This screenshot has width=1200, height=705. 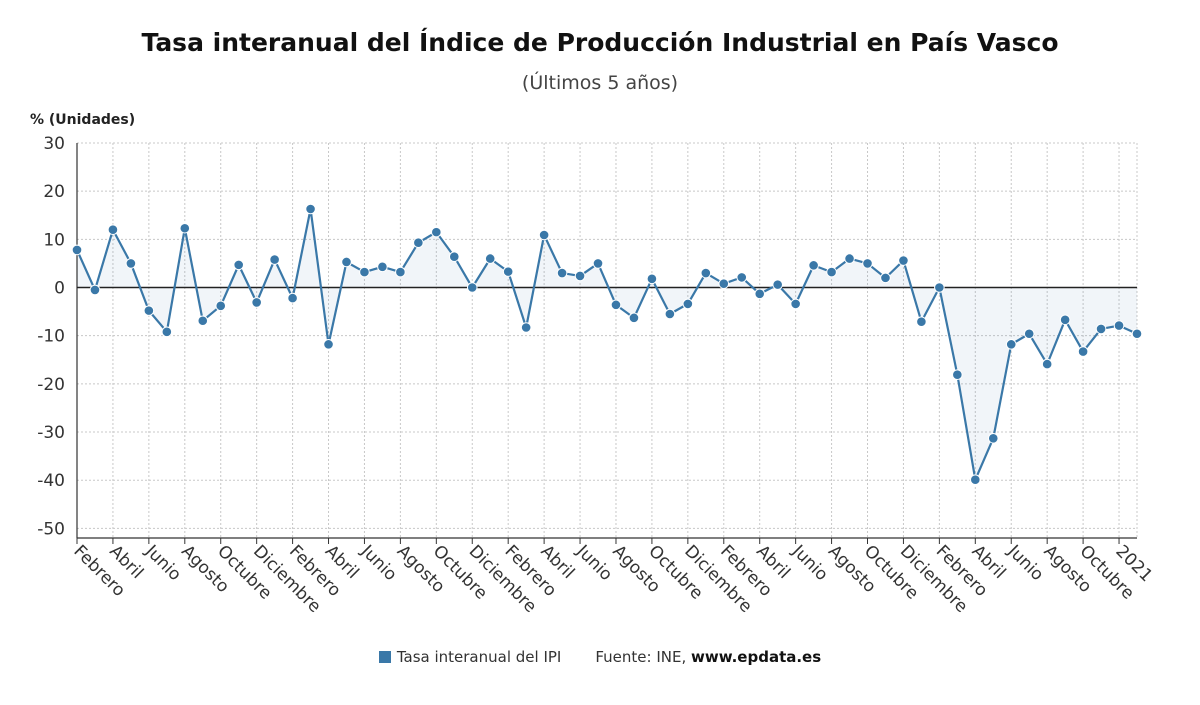 What do you see at coordinates (54, 144) in the screenshot?
I see `y-tick-label: 30` at bounding box center [54, 144].